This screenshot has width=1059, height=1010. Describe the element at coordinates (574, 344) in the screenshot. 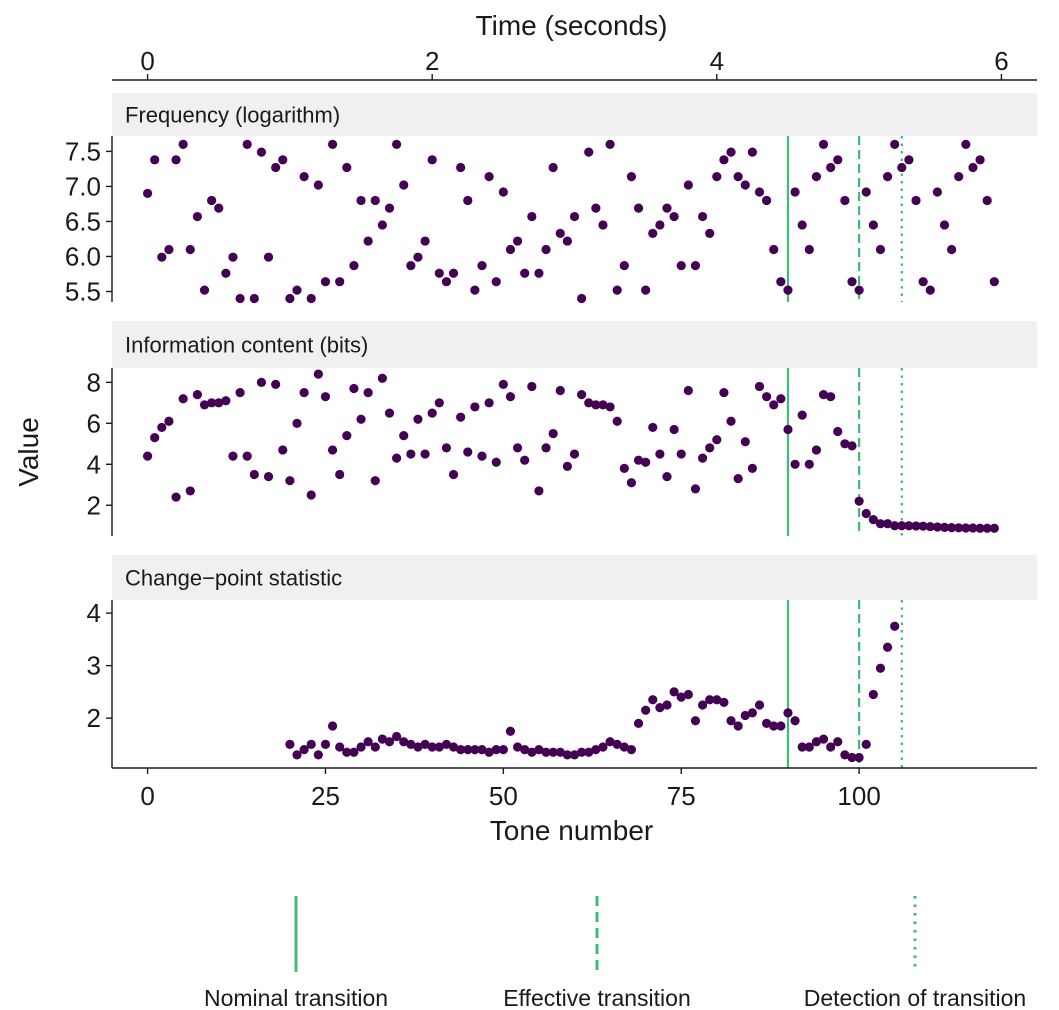

I see `panel-strip` at that location.